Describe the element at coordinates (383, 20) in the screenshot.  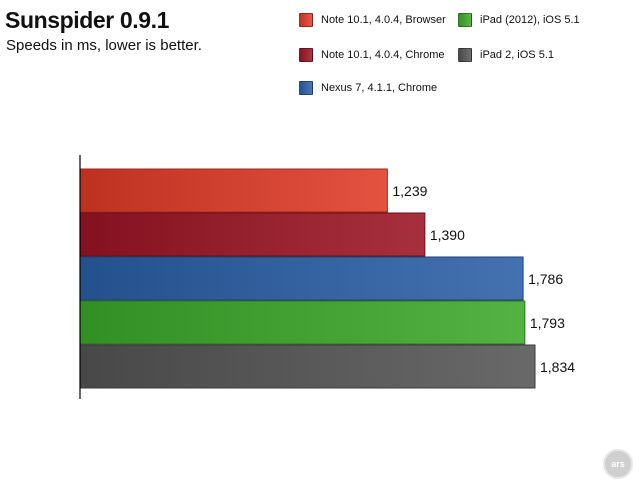
I see `legend-label: Note 10.1, 4.0.4, Browser` at that location.